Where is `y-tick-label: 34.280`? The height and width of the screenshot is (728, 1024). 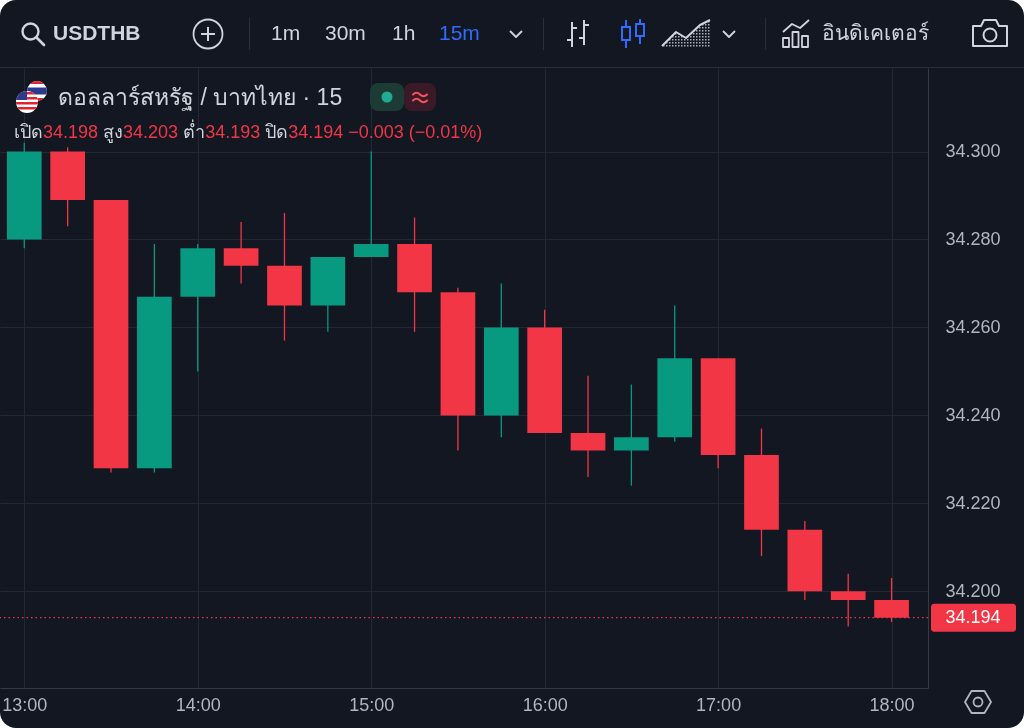 y-tick-label: 34.280 is located at coordinates (973, 238).